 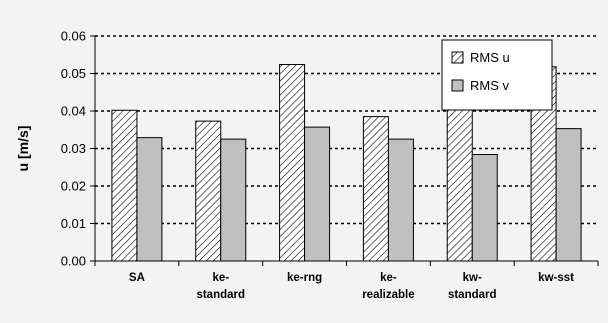 What do you see at coordinates (490, 85) in the screenshot?
I see `legend-label: RMS v` at bounding box center [490, 85].